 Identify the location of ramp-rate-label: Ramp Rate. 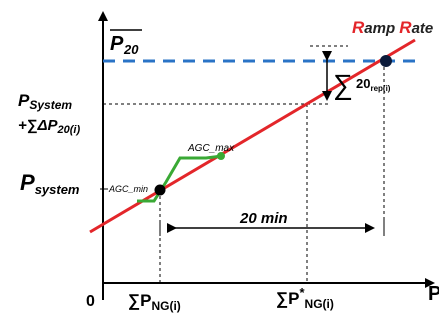
(392, 27).